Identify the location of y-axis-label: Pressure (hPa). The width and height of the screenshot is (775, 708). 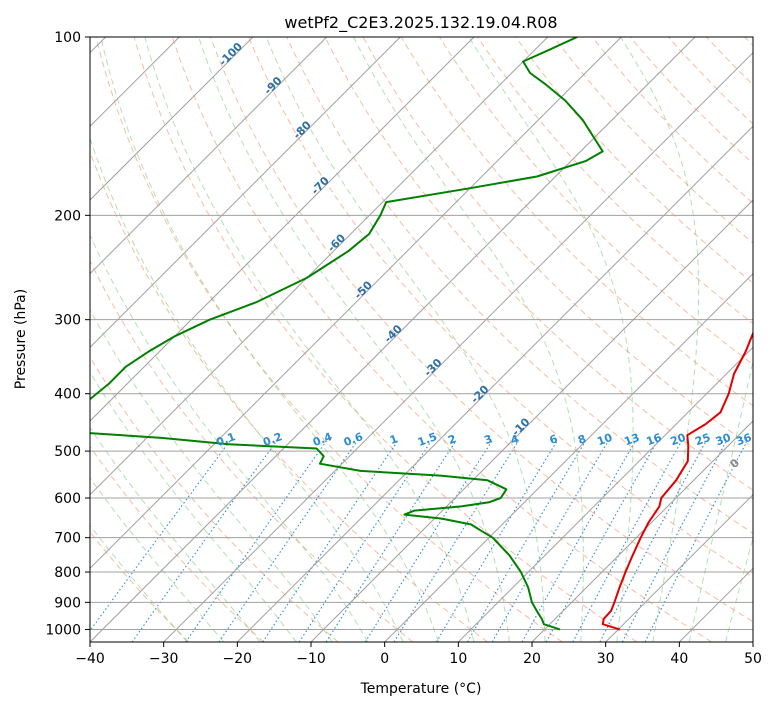
(21, 339).